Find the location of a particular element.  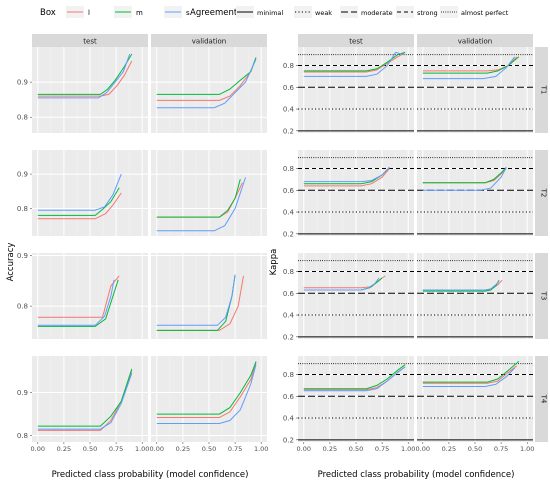

legend-agreement-fine-dotted: almost perfect is located at coordinates (474, 12).